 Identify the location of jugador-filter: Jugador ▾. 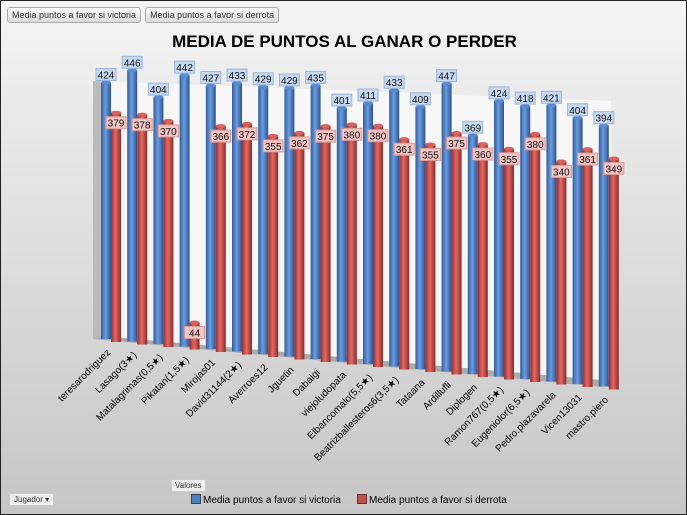
(32, 499).